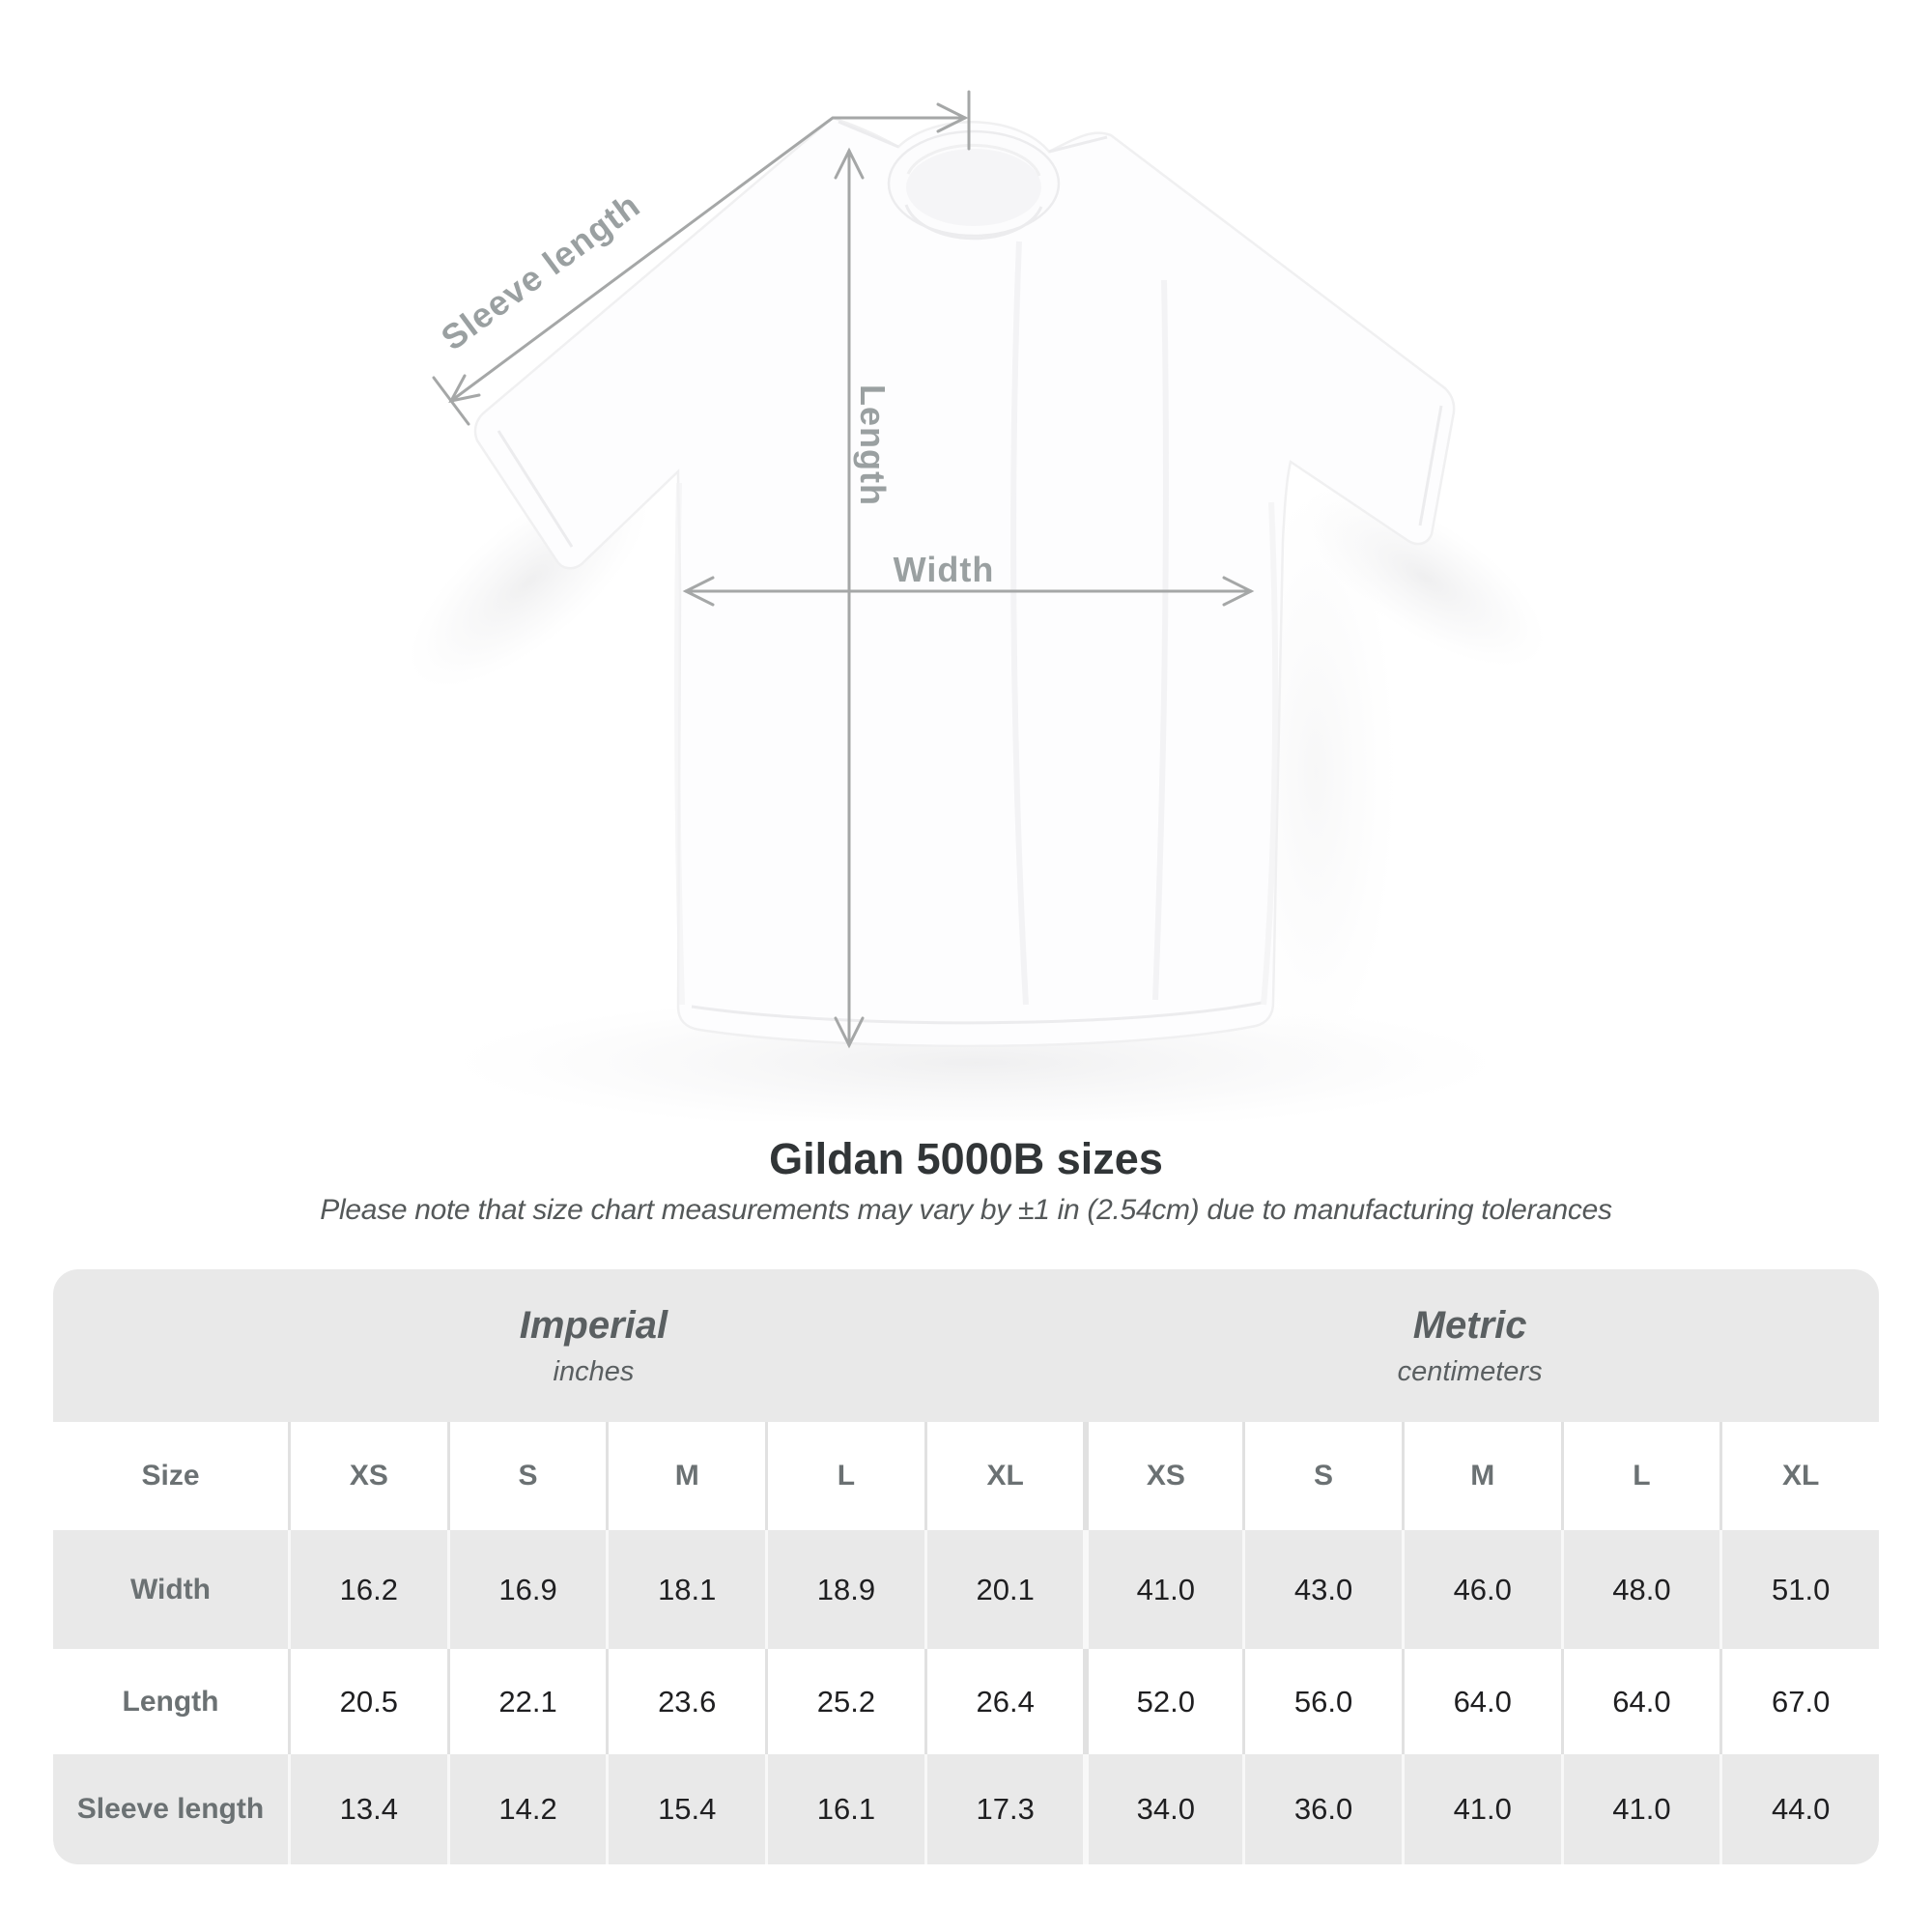 Image resolution: width=1932 pixels, height=1932 pixels. Describe the element at coordinates (170, 1589) in the screenshot. I see `row-label: Width` at that location.